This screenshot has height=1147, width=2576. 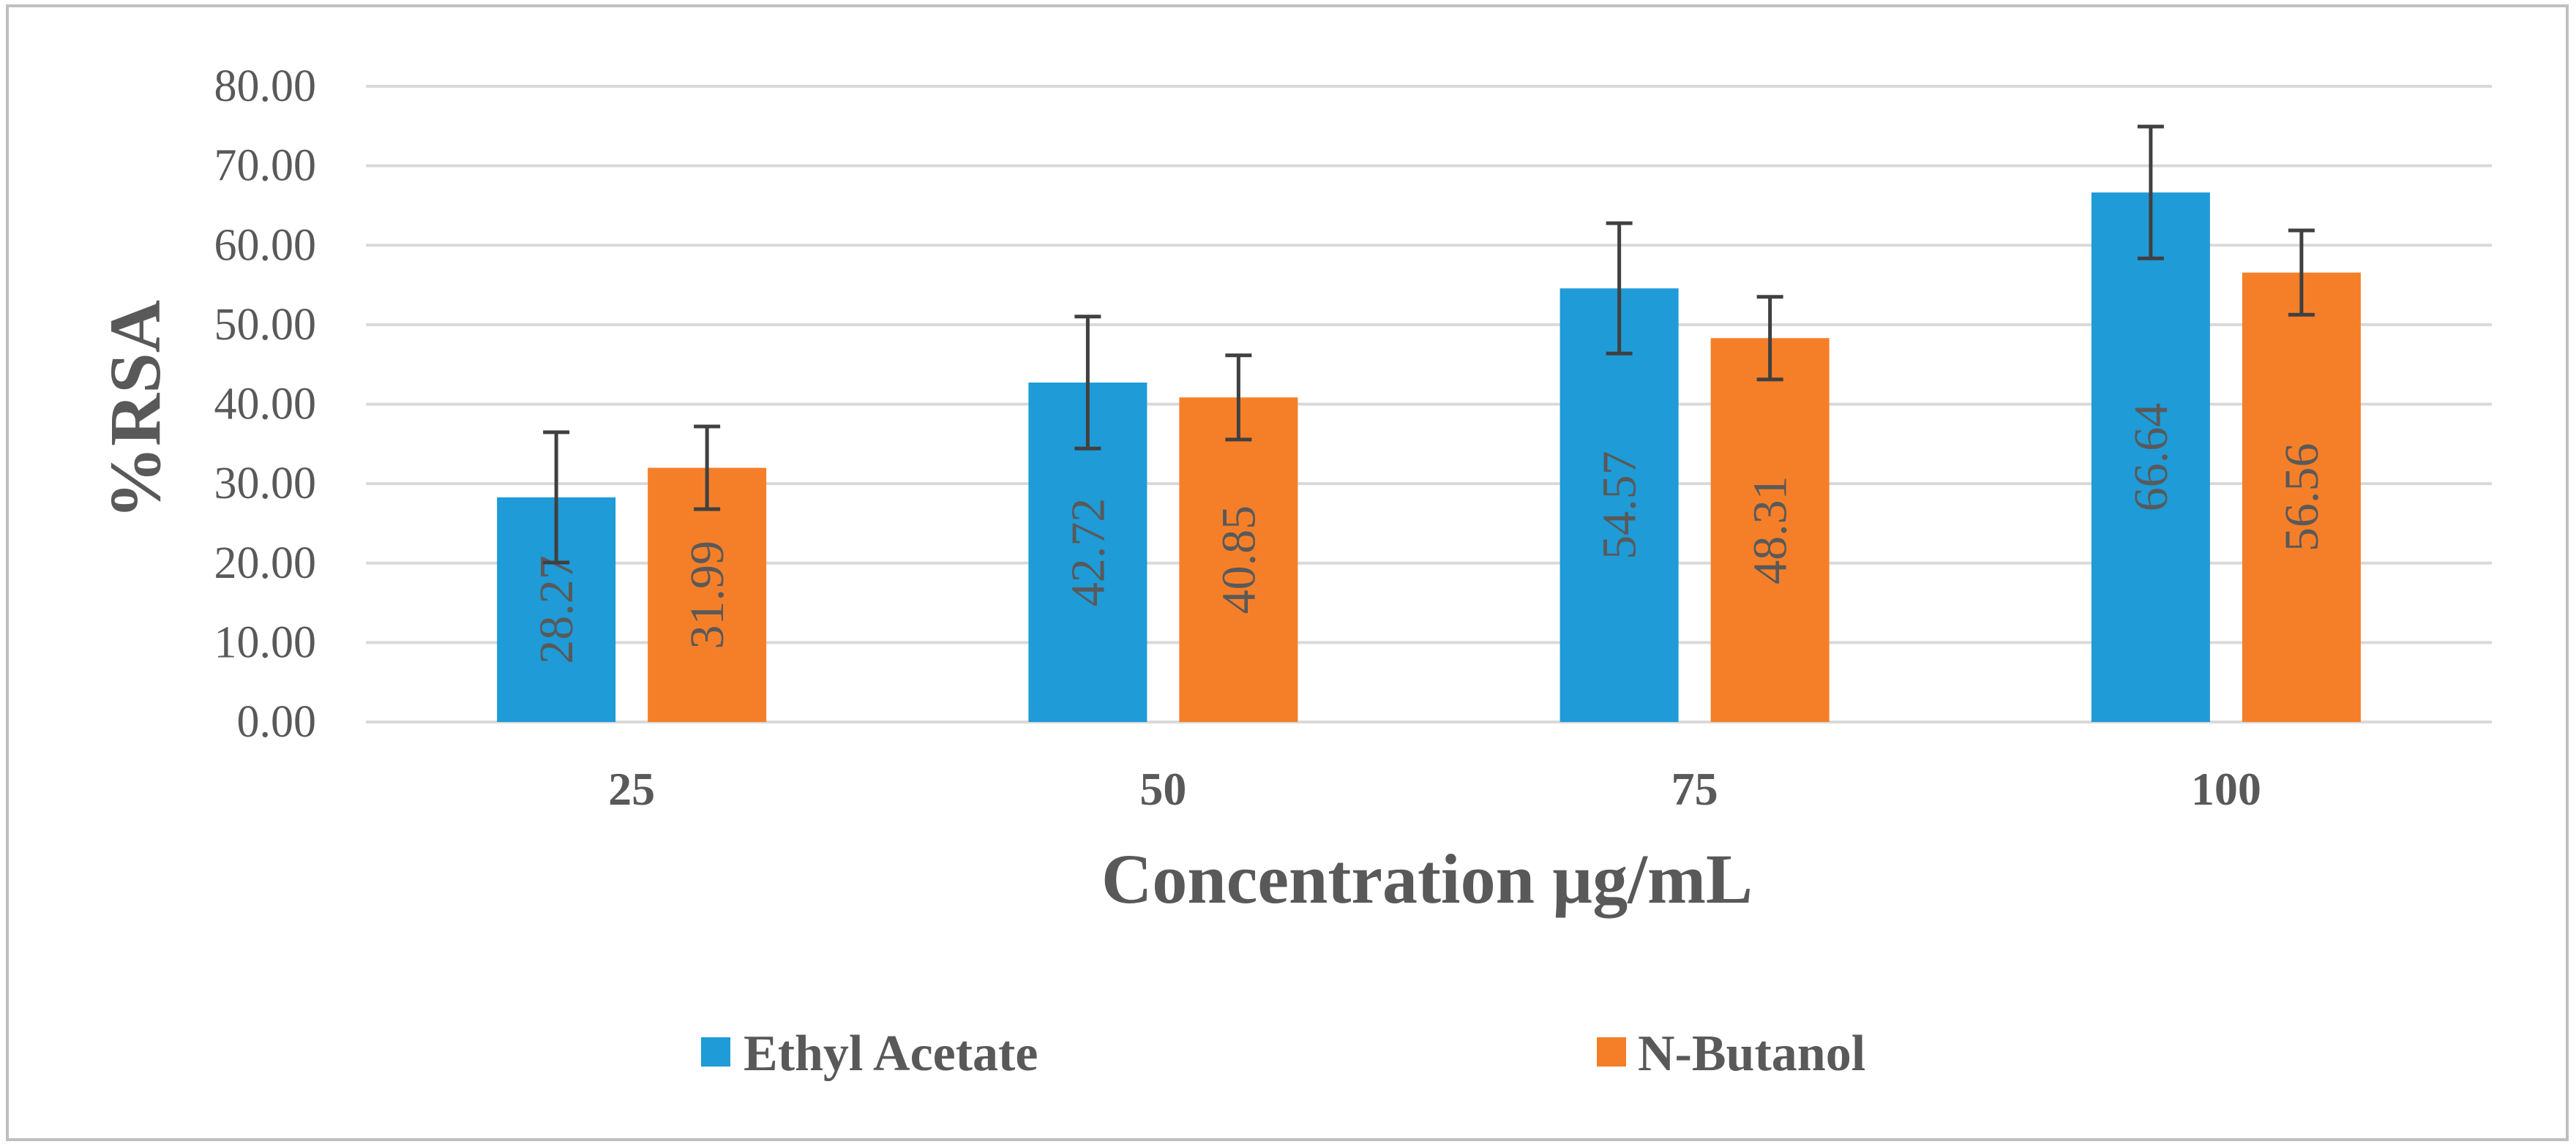 I want to click on x-tick-label: 75, so click(x=1694, y=789).